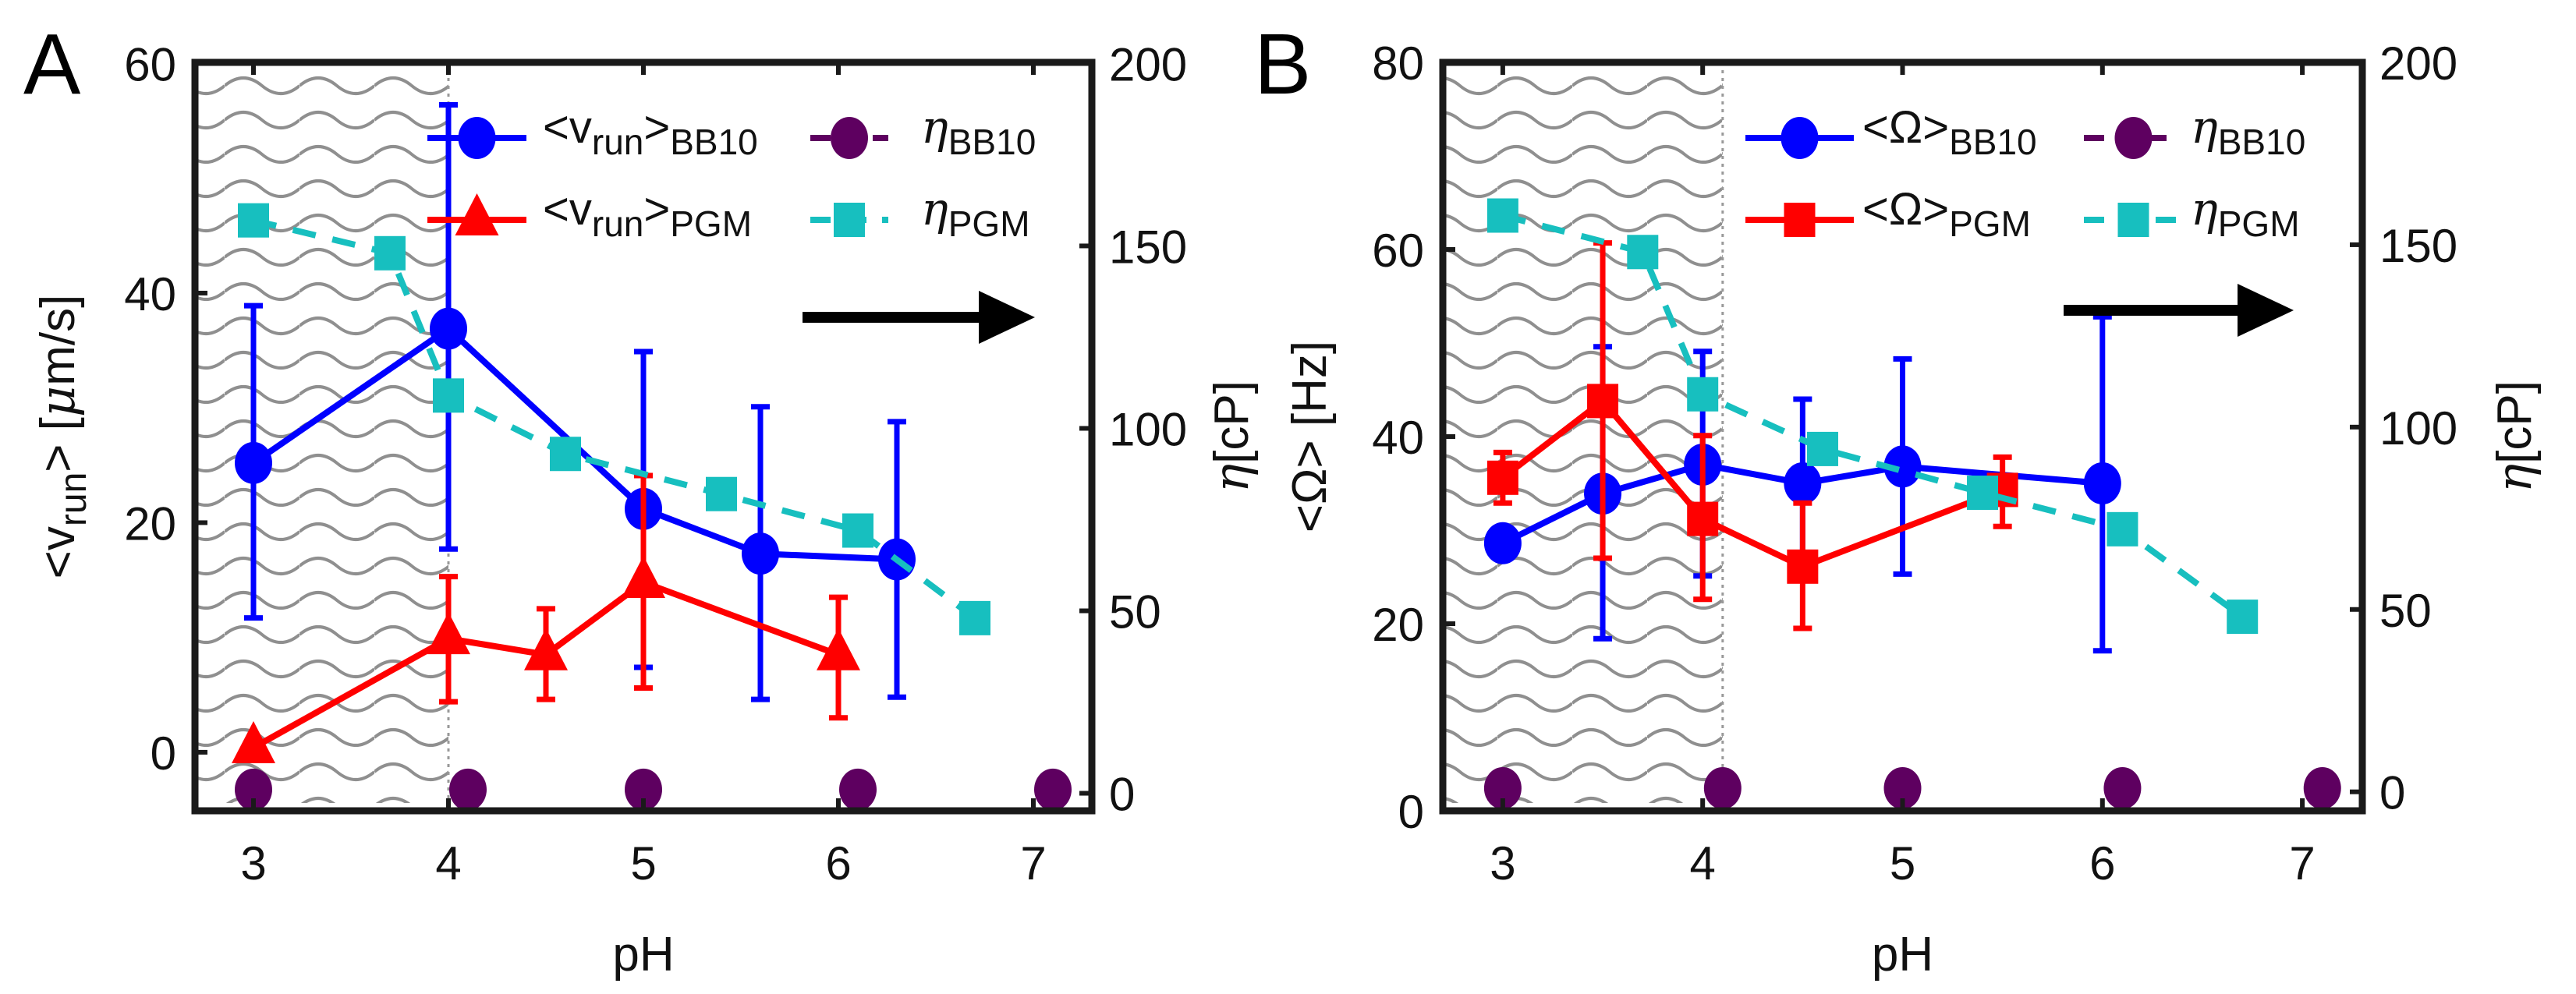 The image size is (2576, 994). I want to click on legend-entry: ηBB10, so click(2194, 131).